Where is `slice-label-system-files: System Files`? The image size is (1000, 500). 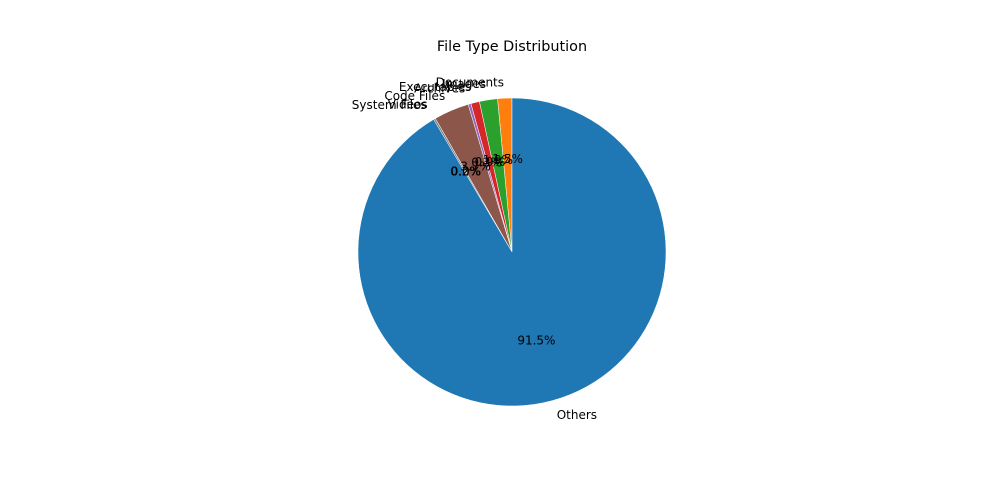 slice-label-system-files: System Files is located at coordinates (389, 105).